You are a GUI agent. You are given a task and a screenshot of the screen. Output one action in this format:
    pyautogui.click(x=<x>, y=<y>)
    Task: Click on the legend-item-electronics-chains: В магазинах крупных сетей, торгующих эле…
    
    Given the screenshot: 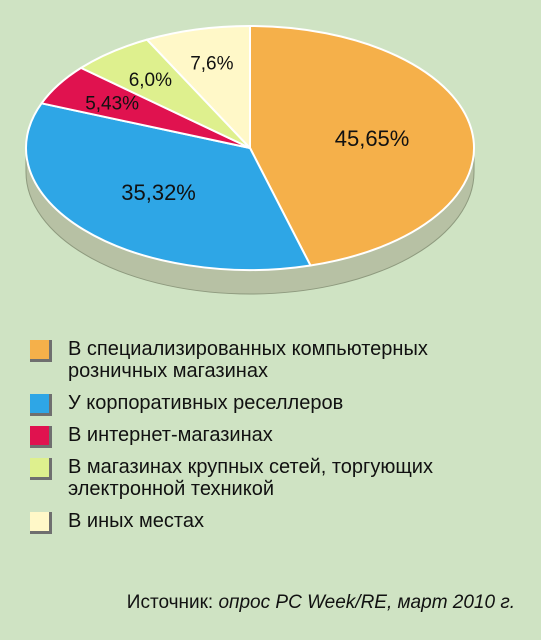 What is the action you would take?
    pyautogui.click(x=280, y=478)
    